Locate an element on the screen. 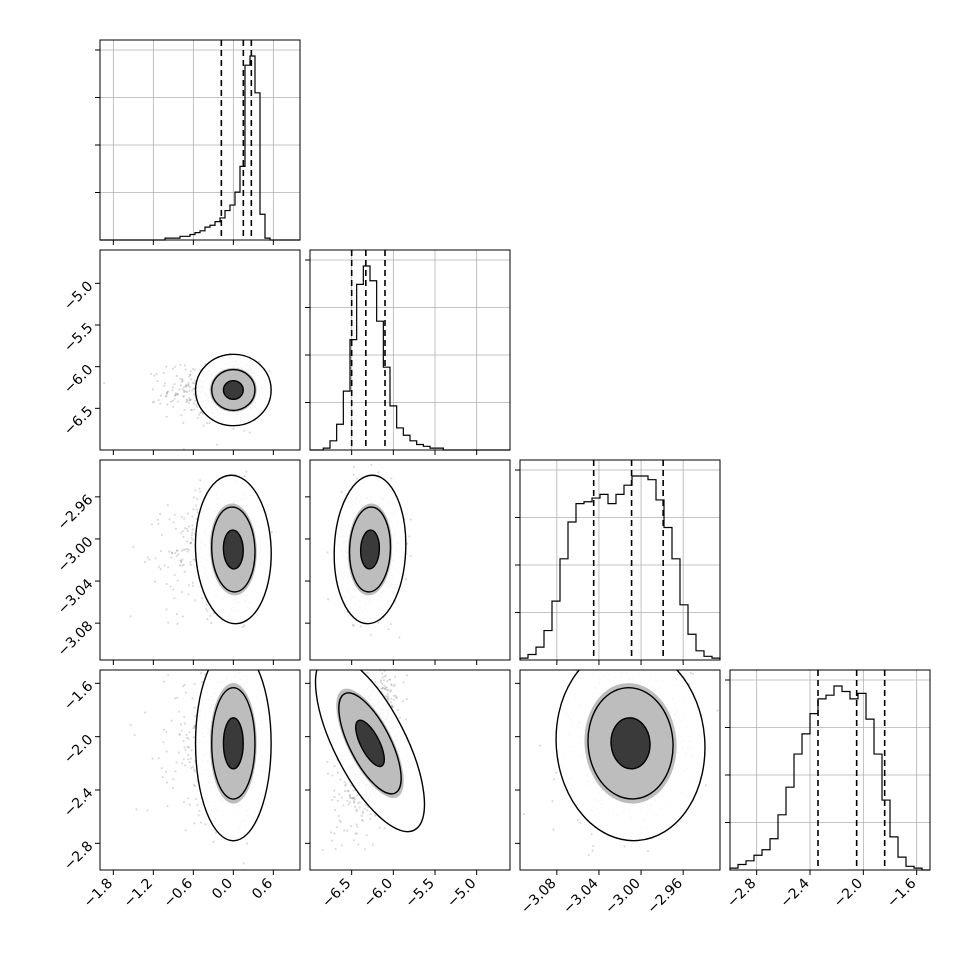  xtick-label-2-2: −3.00 is located at coordinates (623, 897).